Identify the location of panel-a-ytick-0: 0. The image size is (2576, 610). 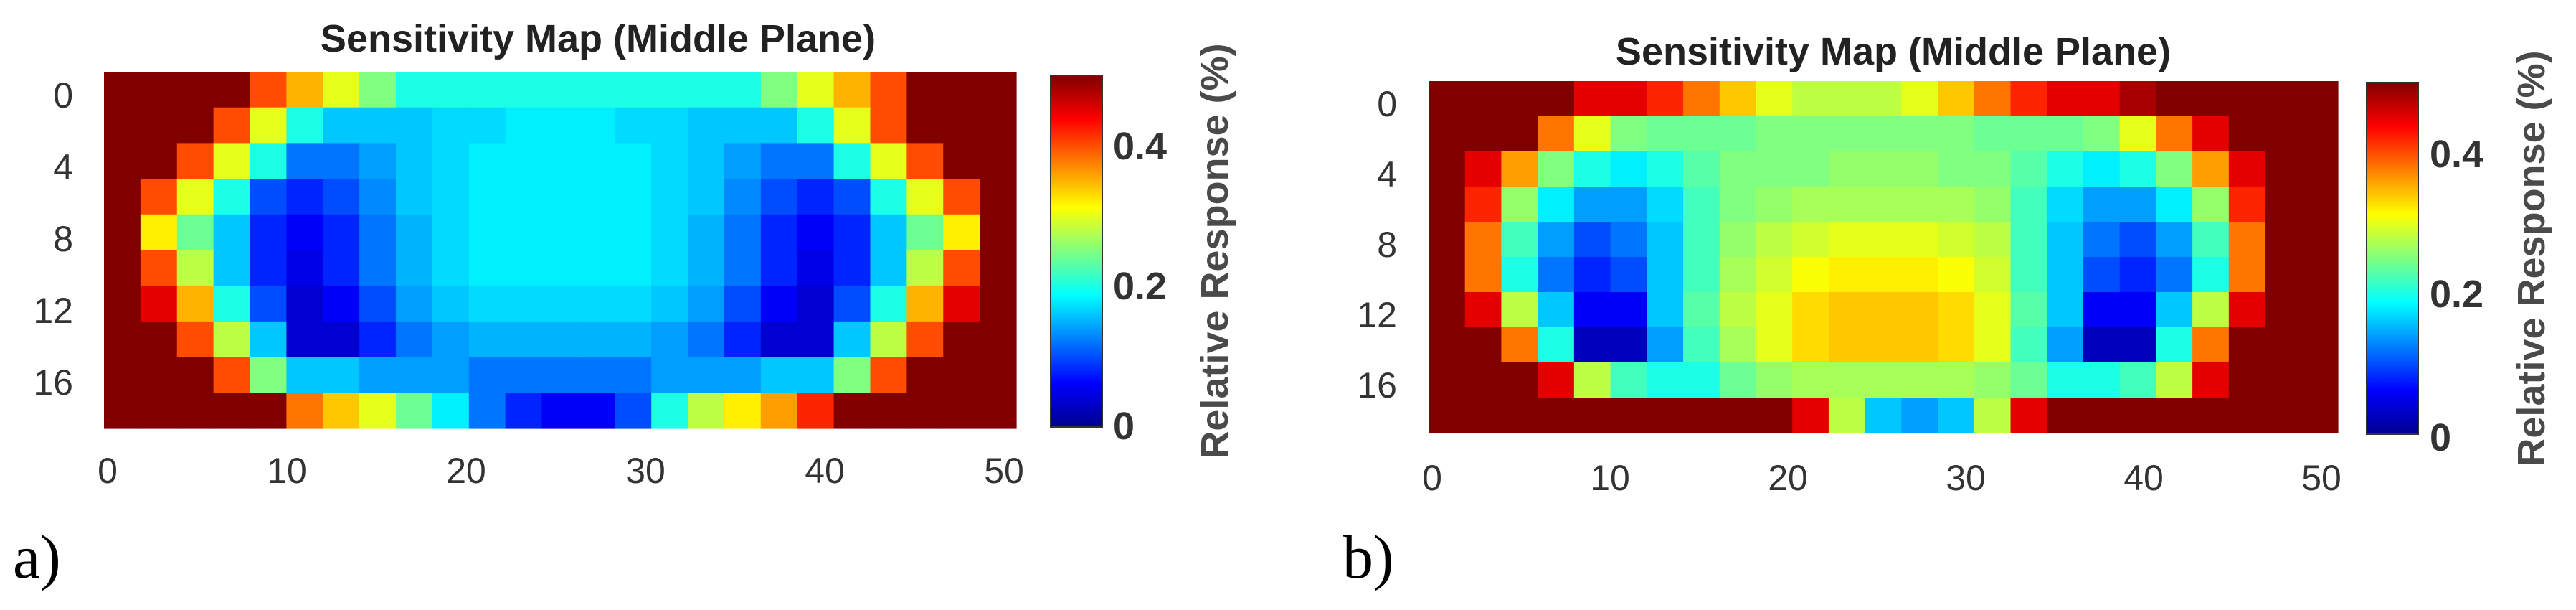
(63, 95).